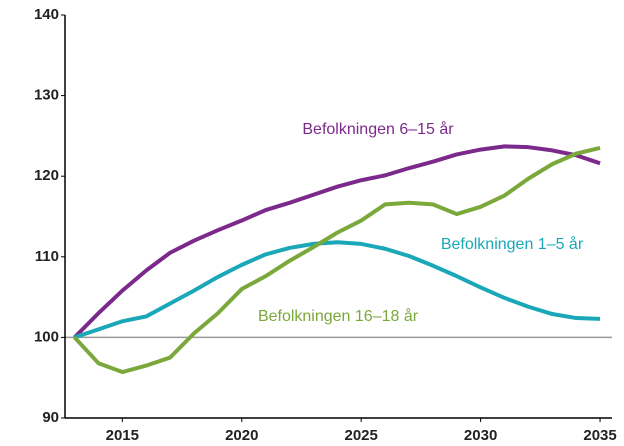 The height and width of the screenshot is (446, 624). I want to click on series-annotation: Befolkningen 16–18 år, so click(338, 316).